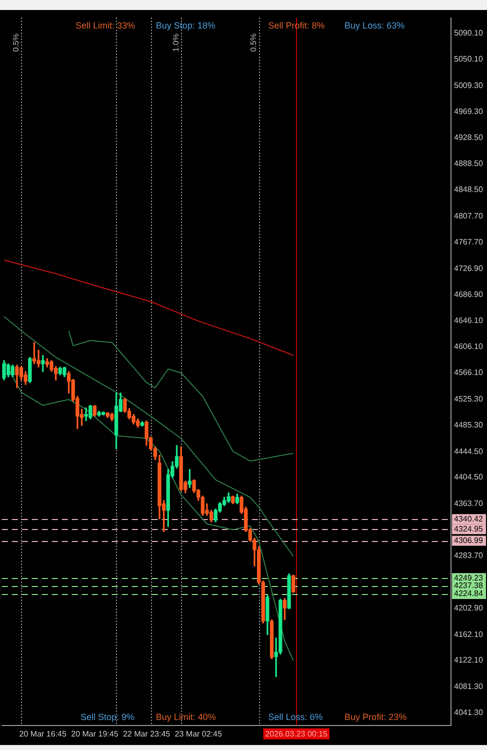 Image resolution: width=487 pixels, height=750 pixels. I want to click on y-tick-label: 4081.30, so click(469, 687).